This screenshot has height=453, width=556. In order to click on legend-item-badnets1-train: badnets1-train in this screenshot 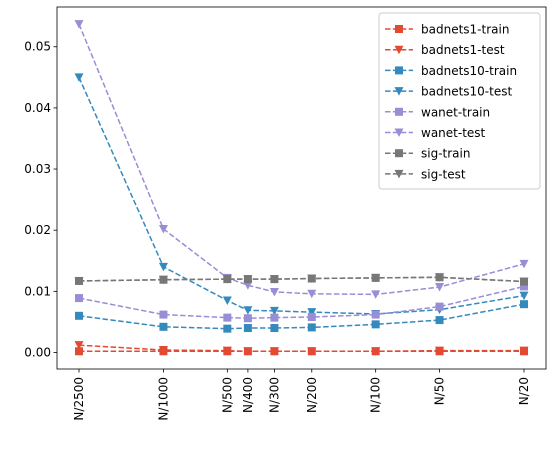, I will do `click(447, 30)`.